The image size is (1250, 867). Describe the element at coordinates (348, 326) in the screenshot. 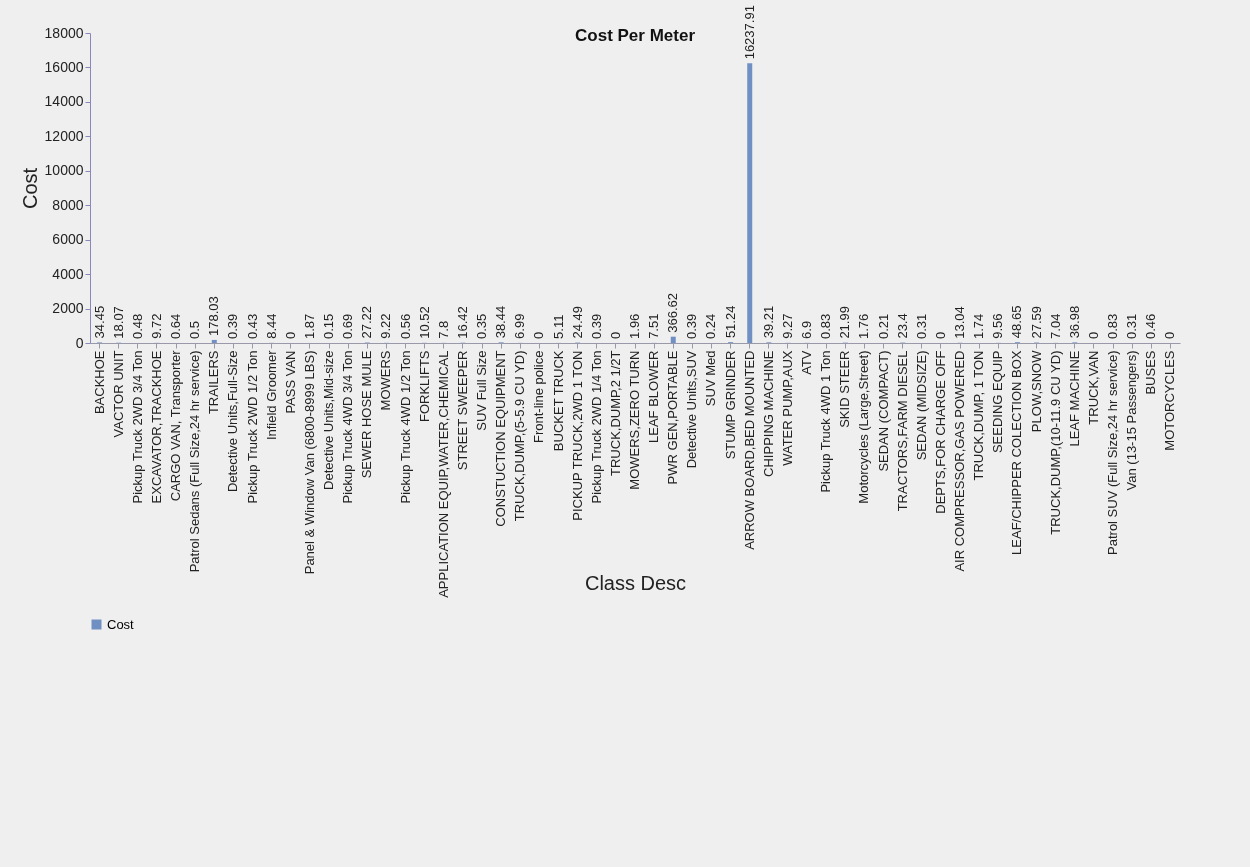

I see `data-label: 0.69` at that location.